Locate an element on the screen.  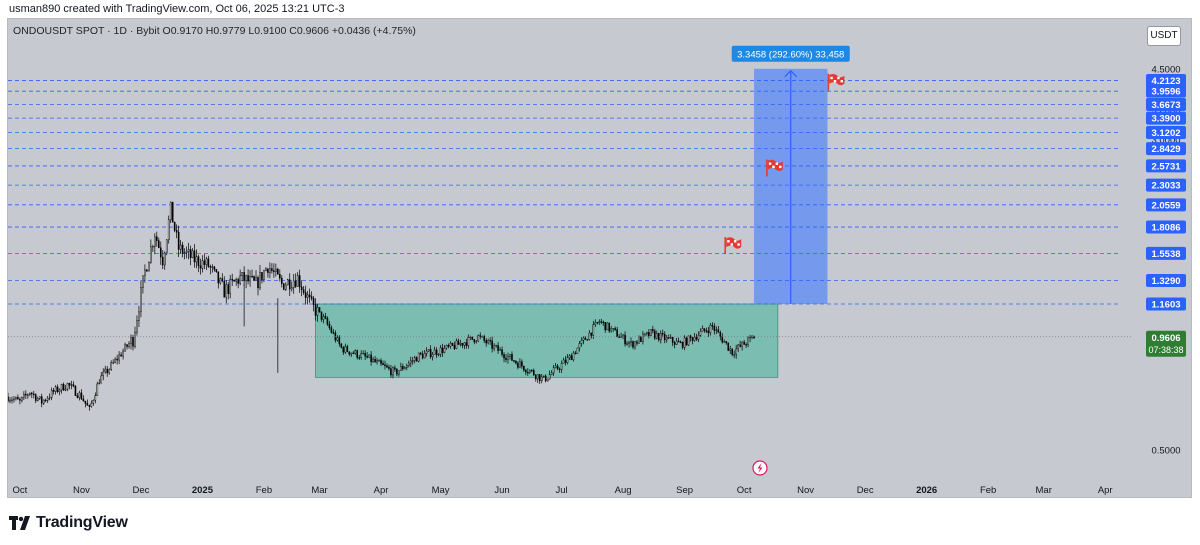
projection-arrow-head is located at coordinates (791, 73).